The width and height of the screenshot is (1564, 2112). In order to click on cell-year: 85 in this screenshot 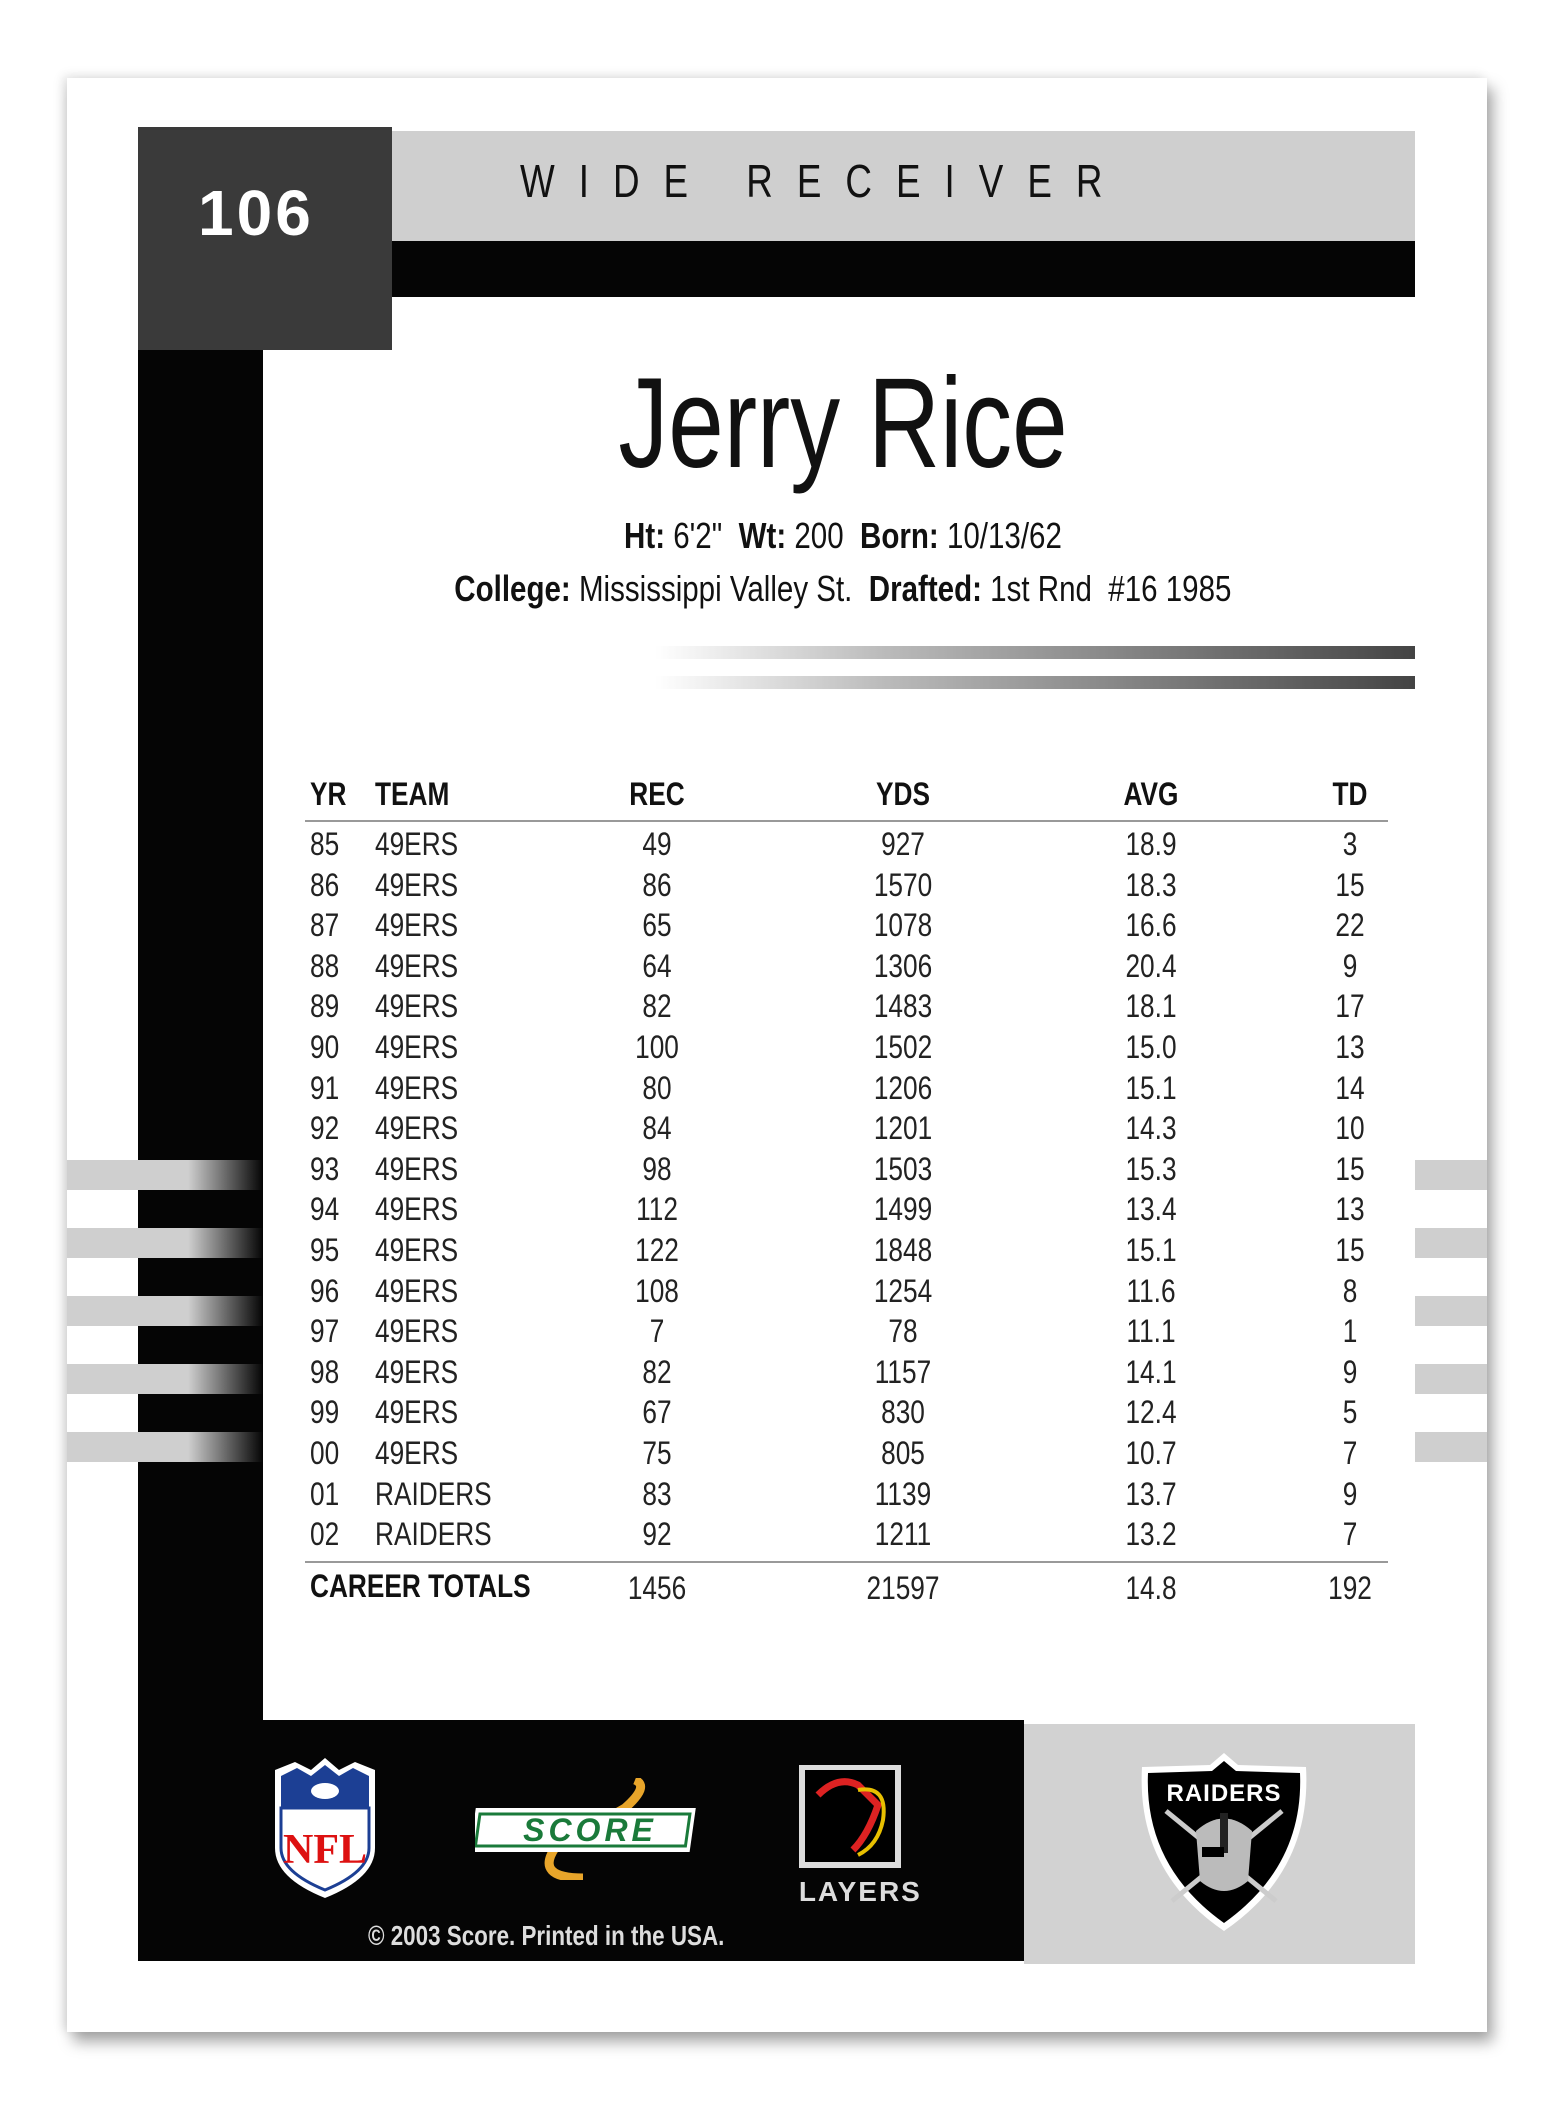, I will do `click(325, 844)`.